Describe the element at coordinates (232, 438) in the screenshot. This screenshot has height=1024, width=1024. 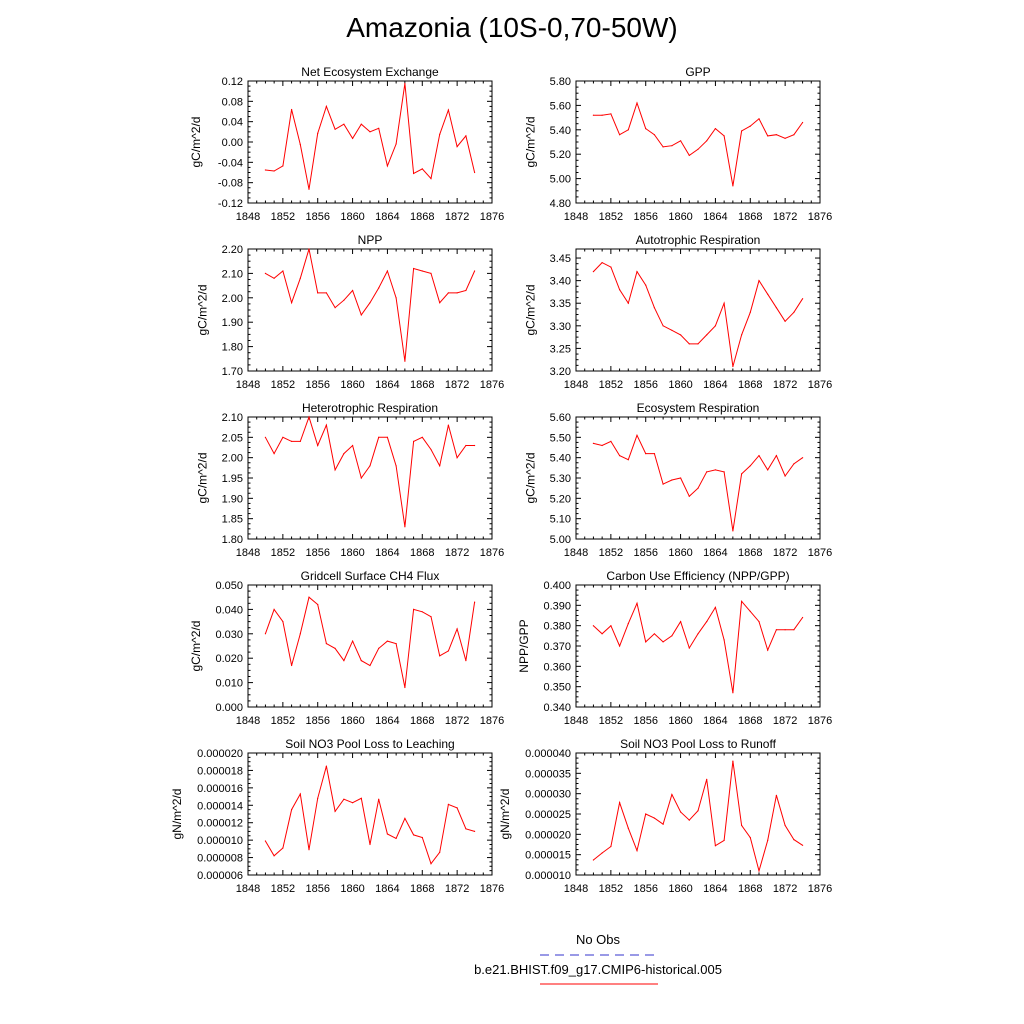
I see `y-tick-label: 2.05` at that location.